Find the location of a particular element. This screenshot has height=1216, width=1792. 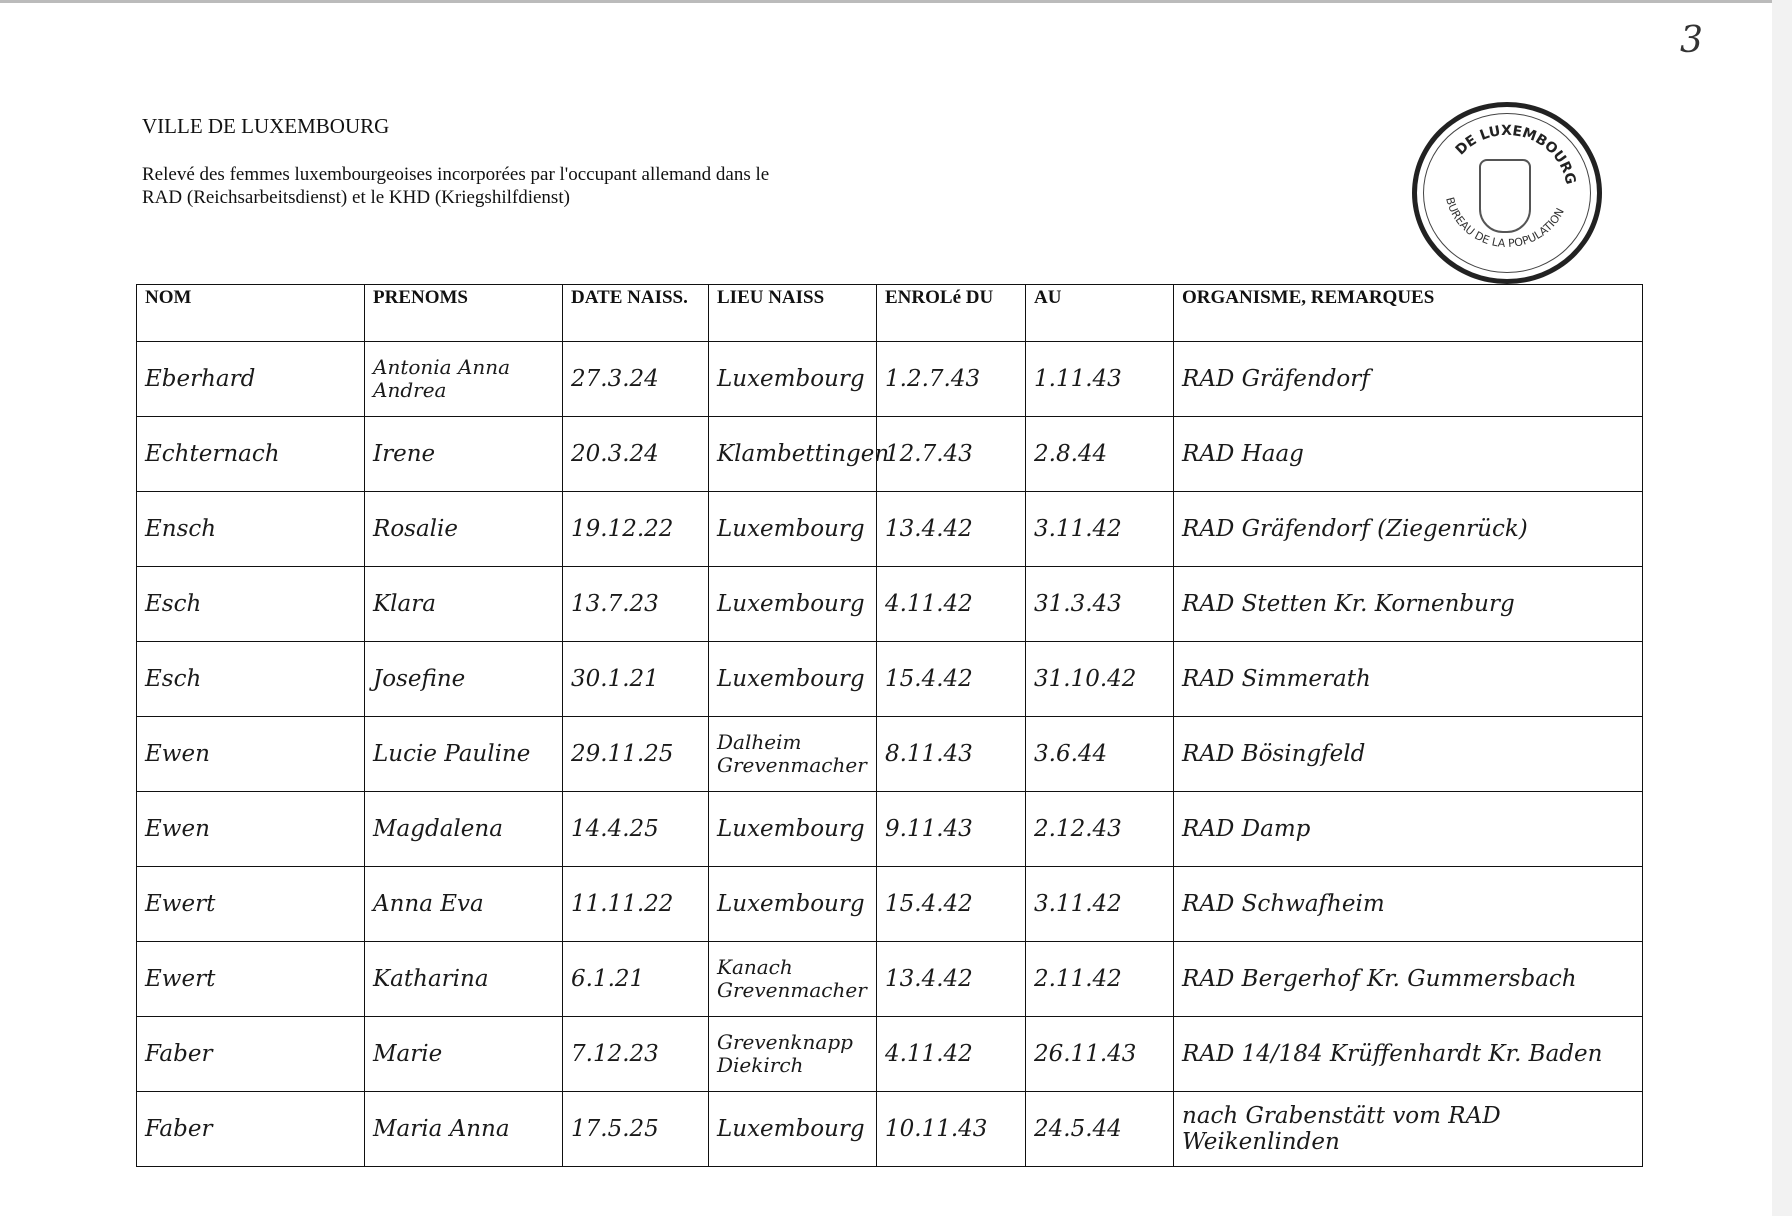

cell-date-naiss: 30.1.21 is located at coordinates (635, 679).